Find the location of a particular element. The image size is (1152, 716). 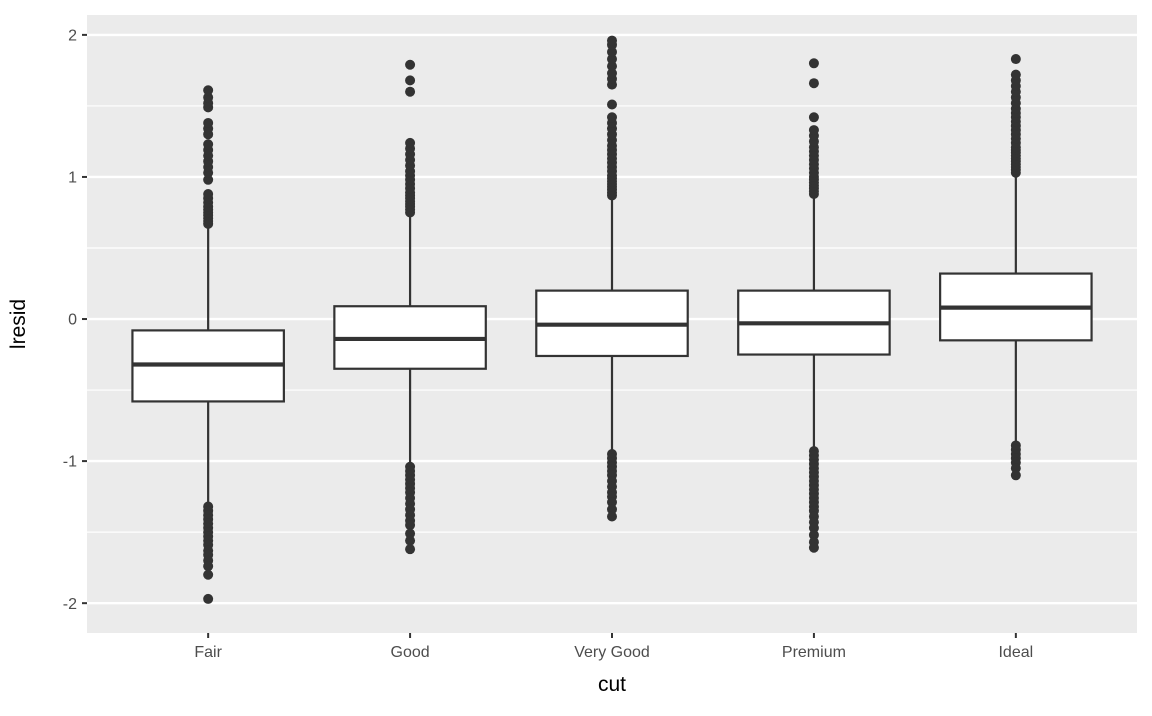

y-axis-title: lresid is located at coordinates (18, 324).